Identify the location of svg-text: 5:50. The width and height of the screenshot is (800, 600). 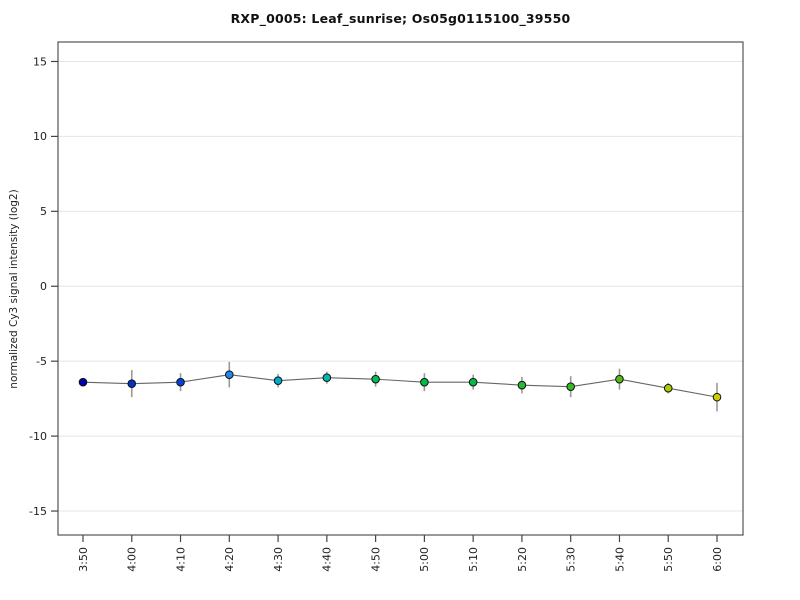
(668, 559).